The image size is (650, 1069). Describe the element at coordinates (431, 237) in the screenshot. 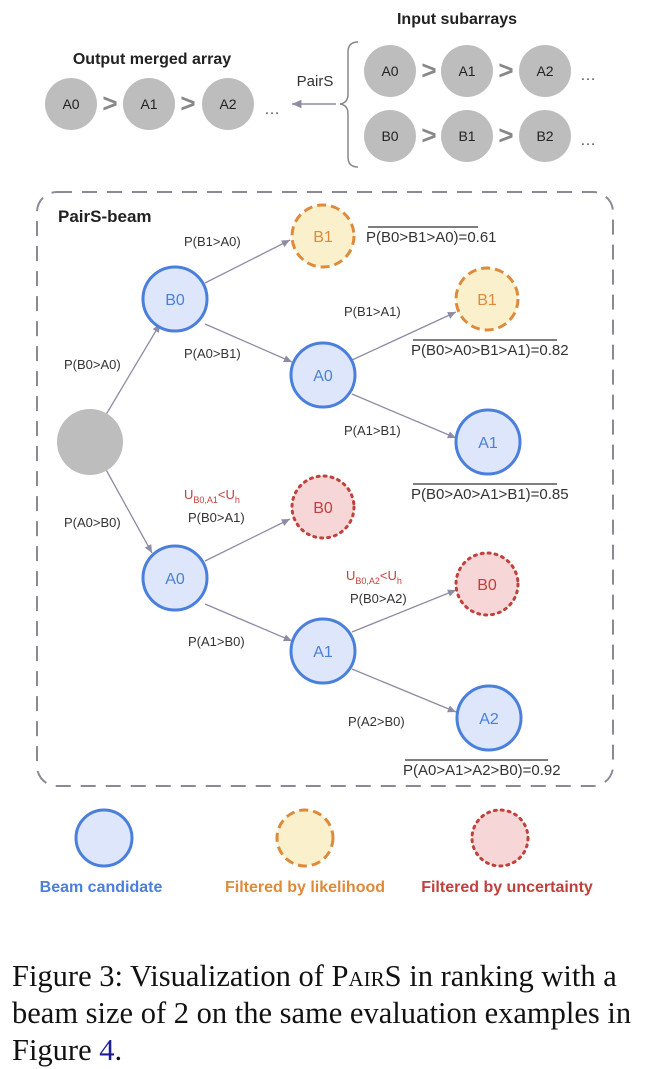

I see `score-label: P(B0>B1>A0)=0.61` at that location.